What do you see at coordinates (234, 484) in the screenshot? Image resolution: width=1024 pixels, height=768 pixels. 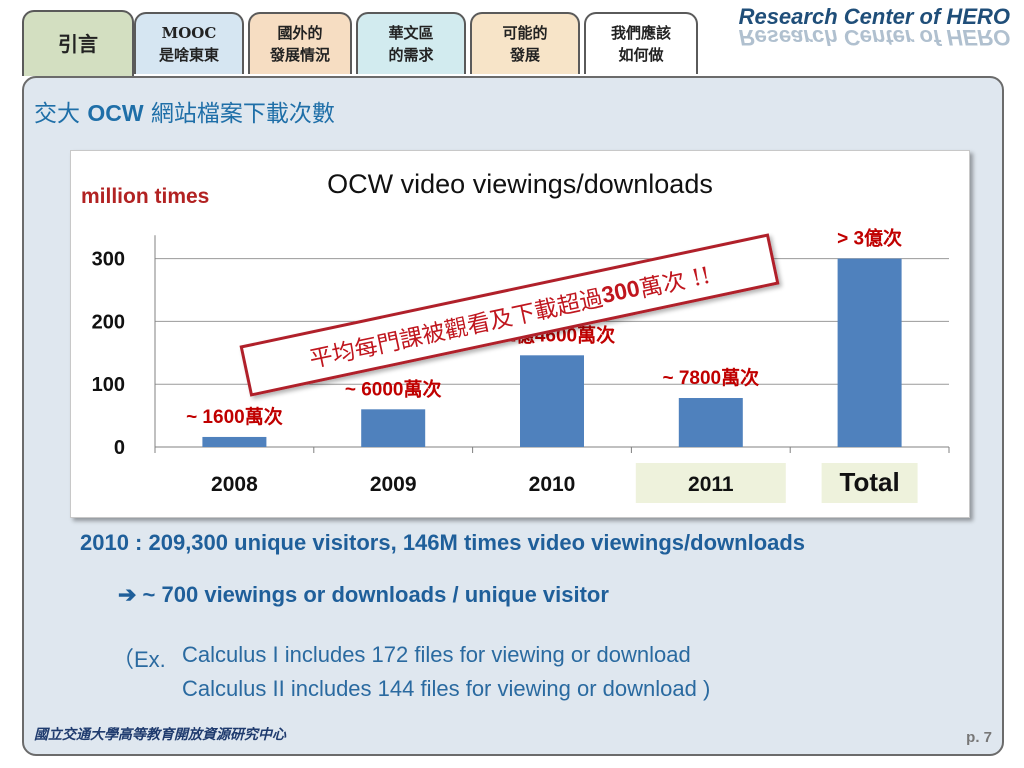 I see `x-tick-label-2008: 2008` at bounding box center [234, 484].